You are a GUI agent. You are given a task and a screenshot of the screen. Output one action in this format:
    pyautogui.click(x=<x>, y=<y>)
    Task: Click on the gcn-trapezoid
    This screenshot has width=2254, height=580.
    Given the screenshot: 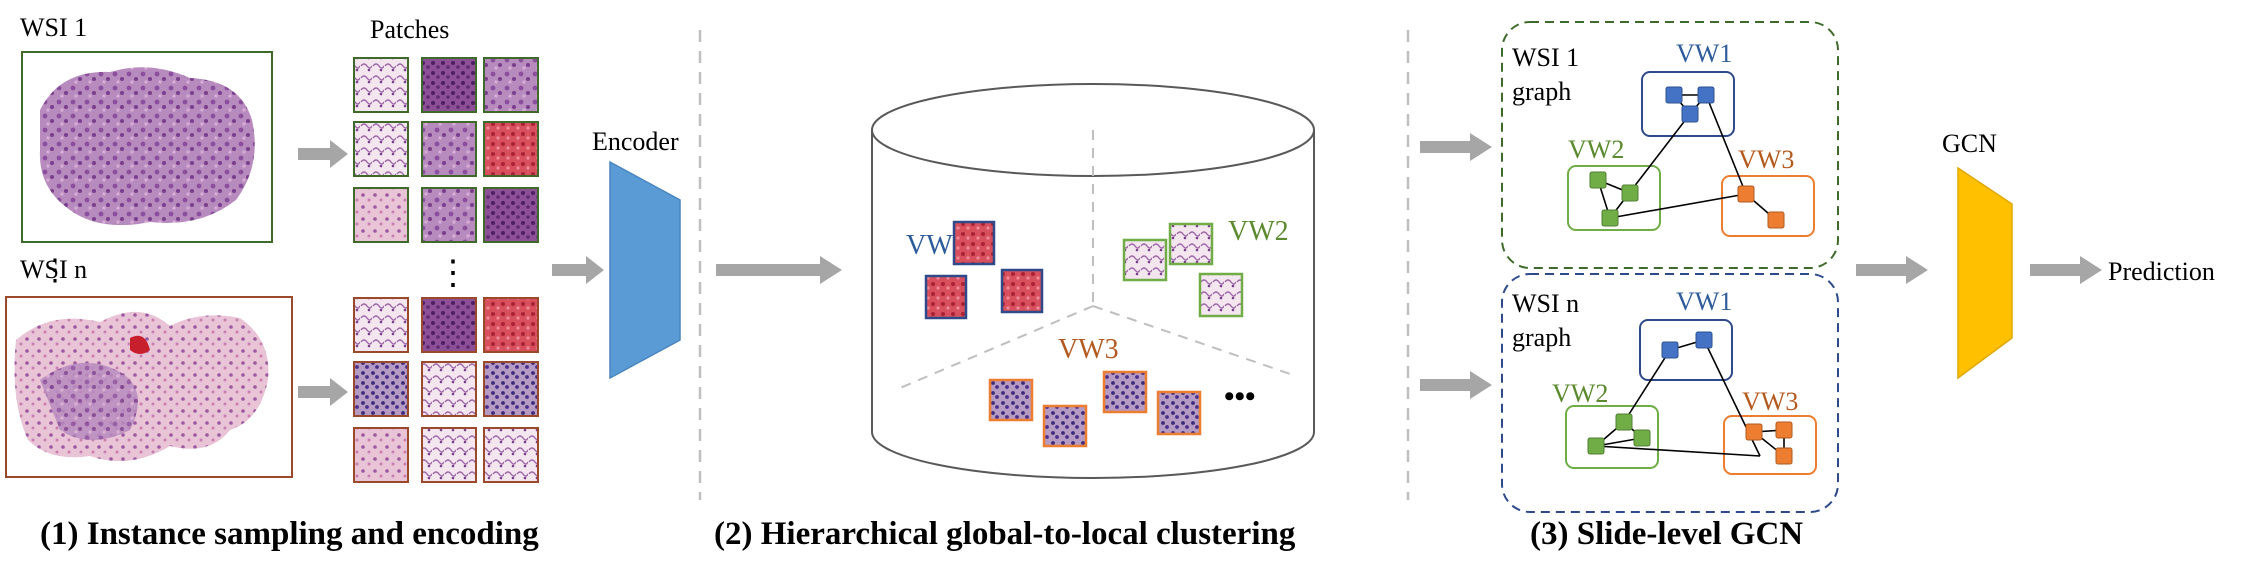 What is the action you would take?
    pyautogui.click(x=1985, y=273)
    